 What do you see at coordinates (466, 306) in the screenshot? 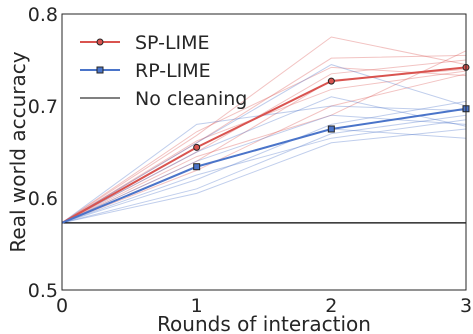
I see `x-tick-label-3: 3` at bounding box center [466, 306].